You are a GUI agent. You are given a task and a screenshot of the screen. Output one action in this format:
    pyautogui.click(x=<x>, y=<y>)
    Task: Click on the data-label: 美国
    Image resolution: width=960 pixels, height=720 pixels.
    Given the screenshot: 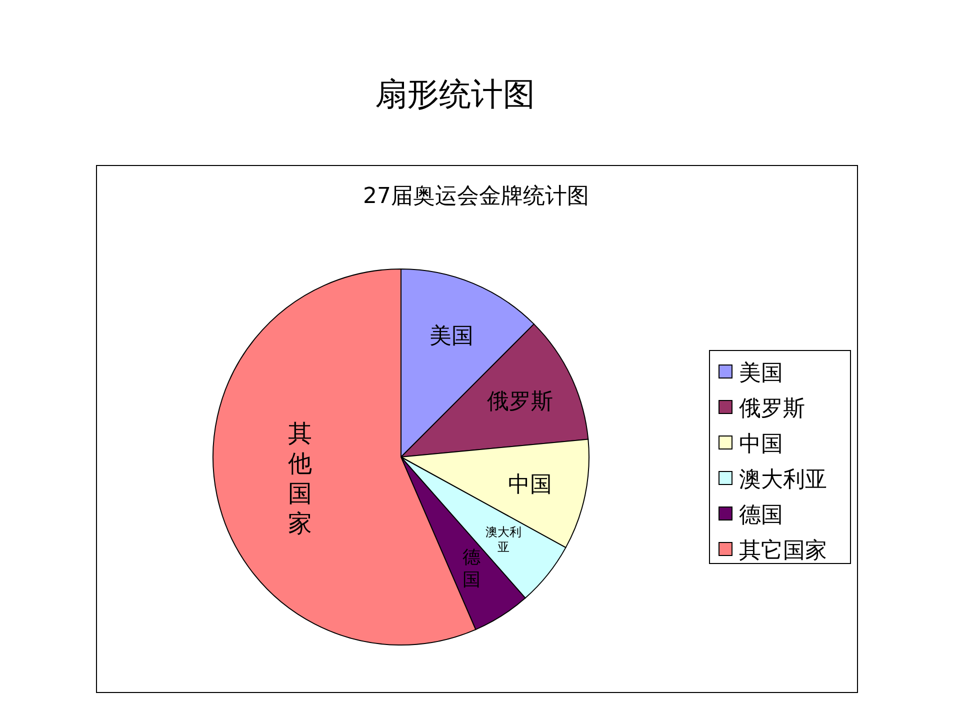 What is the action you would take?
    pyautogui.click(x=451, y=337)
    